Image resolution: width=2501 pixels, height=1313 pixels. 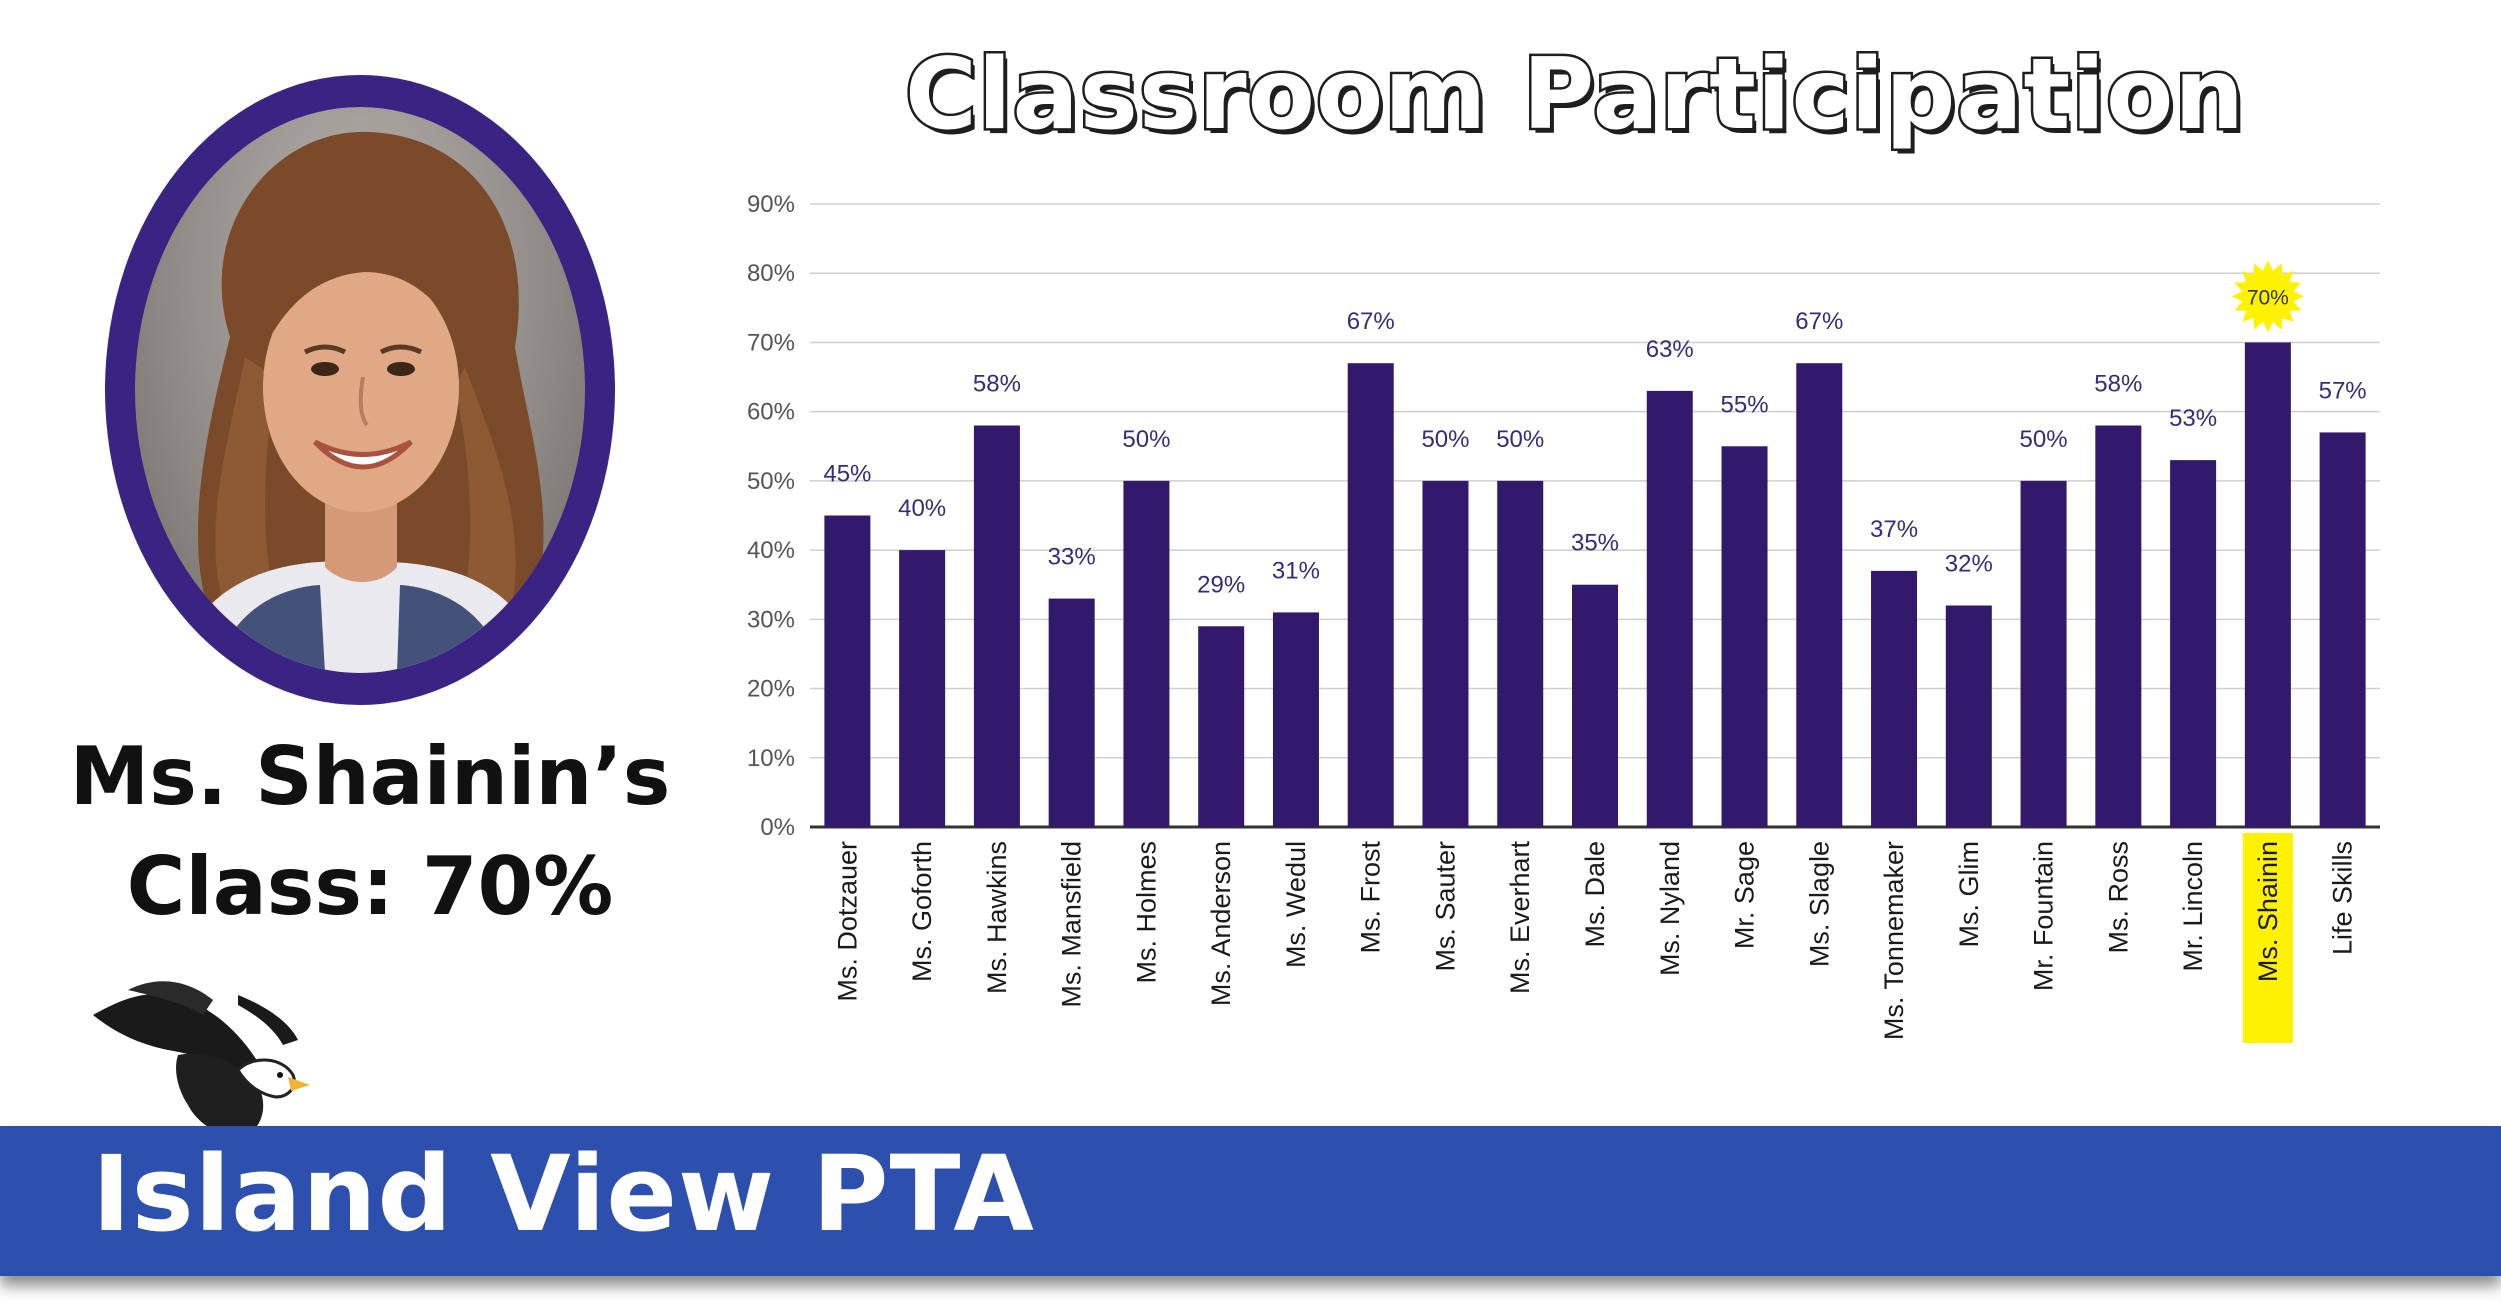 What do you see at coordinates (1894, 940) in the screenshot?
I see `x-tick-label: Ms. Tonnemaker` at bounding box center [1894, 940].